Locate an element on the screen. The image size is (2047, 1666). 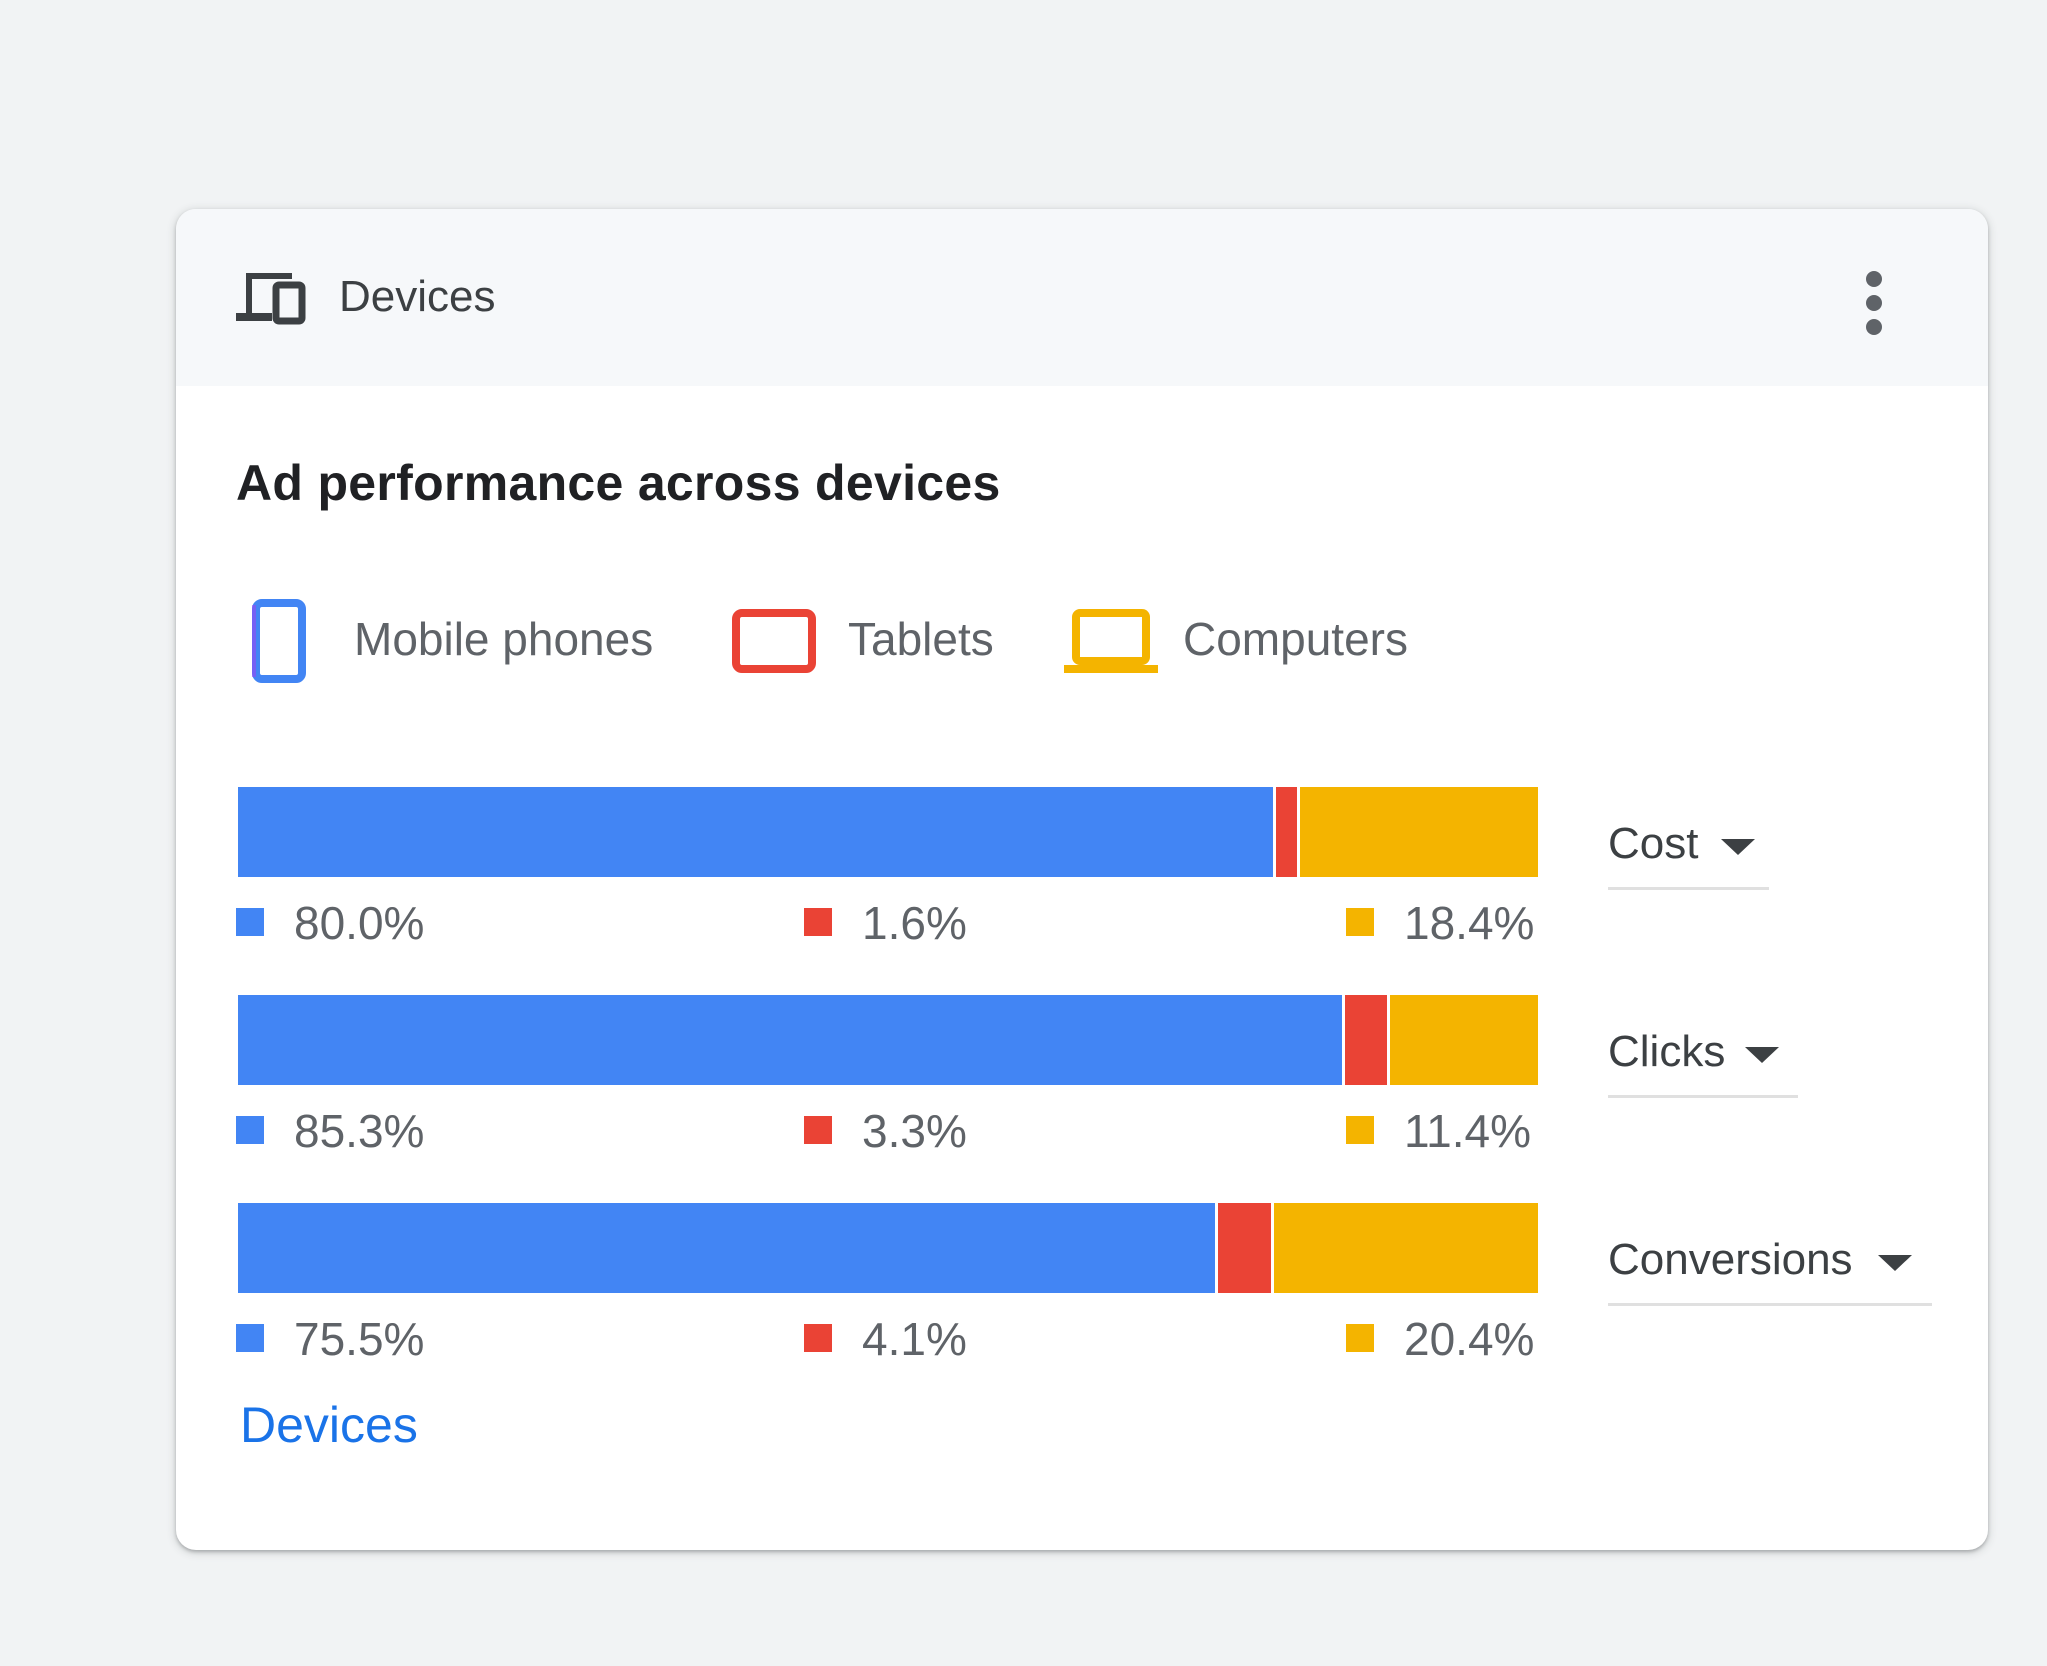
metric-dropdown-label: Cost is located at coordinates (1653, 843).